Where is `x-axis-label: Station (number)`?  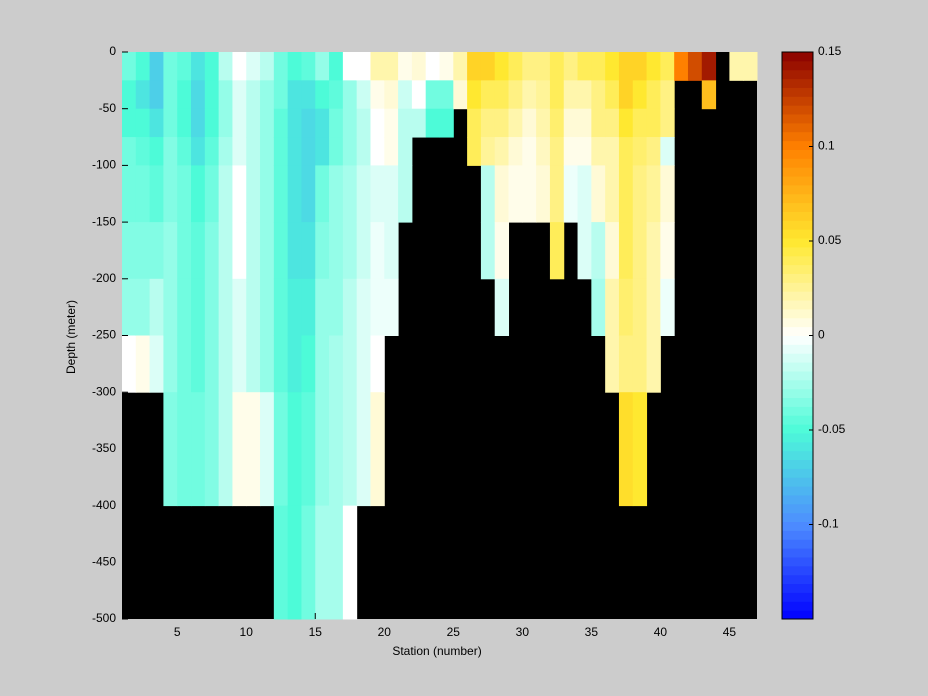 x-axis-label: Station (number) is located at coordinates (436, 651).